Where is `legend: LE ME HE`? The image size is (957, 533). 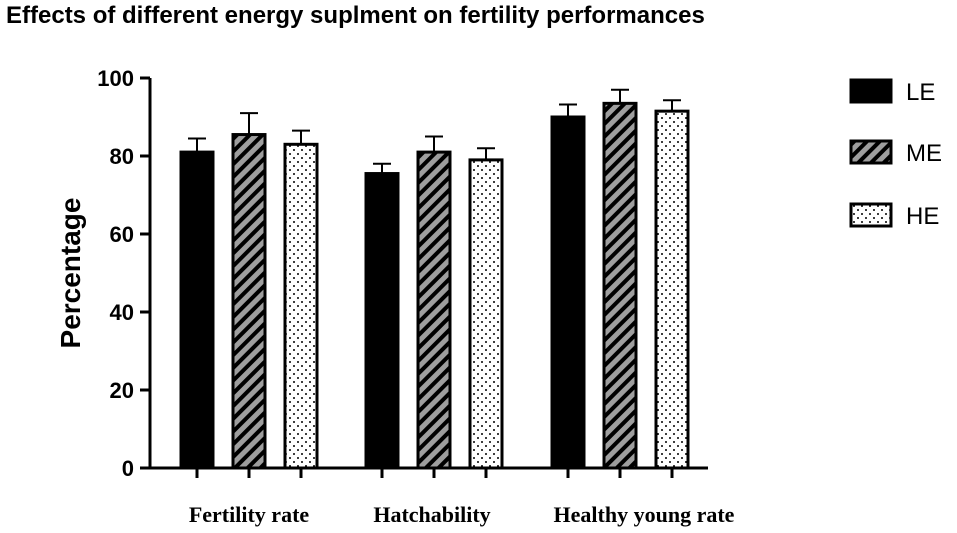 legend: LE ME HE is located at coordinates (895, 154).